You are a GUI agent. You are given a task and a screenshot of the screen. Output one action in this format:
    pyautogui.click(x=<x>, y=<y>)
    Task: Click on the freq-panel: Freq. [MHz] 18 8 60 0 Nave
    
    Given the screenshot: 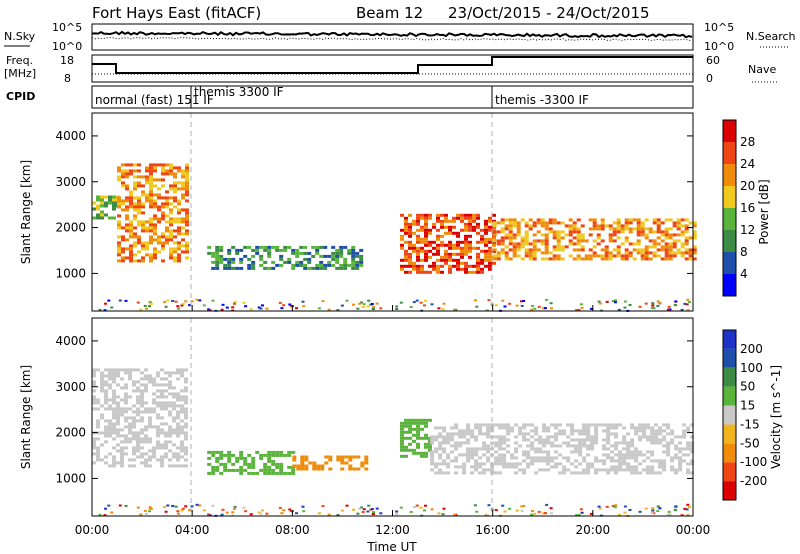 What is the action you would take?
    pyautogui.click(x=391, y=69)
    